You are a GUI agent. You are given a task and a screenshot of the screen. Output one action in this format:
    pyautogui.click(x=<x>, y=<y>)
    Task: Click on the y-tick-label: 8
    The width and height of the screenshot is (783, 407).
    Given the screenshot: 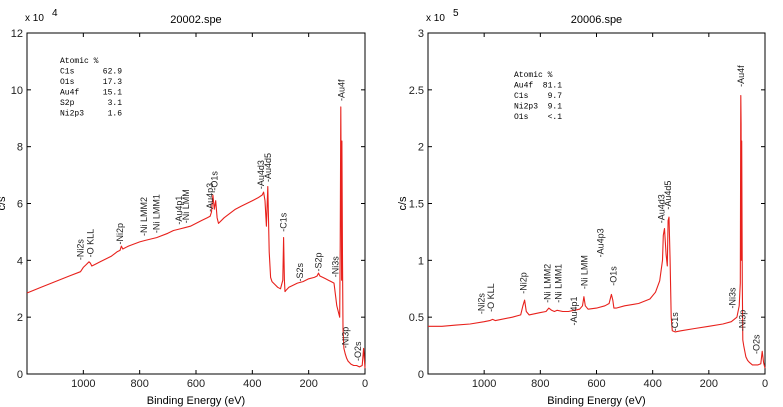 What is the action you would take?
    pyautogui.click(x=20, y=148)
    